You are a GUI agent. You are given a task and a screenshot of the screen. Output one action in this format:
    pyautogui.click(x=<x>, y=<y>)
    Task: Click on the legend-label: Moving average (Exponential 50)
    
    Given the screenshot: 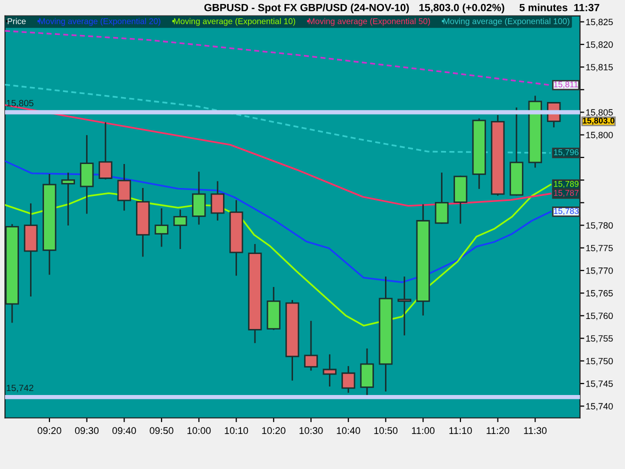 What is the action you would take?
    pyautogui.click(x=369, y=22)
    